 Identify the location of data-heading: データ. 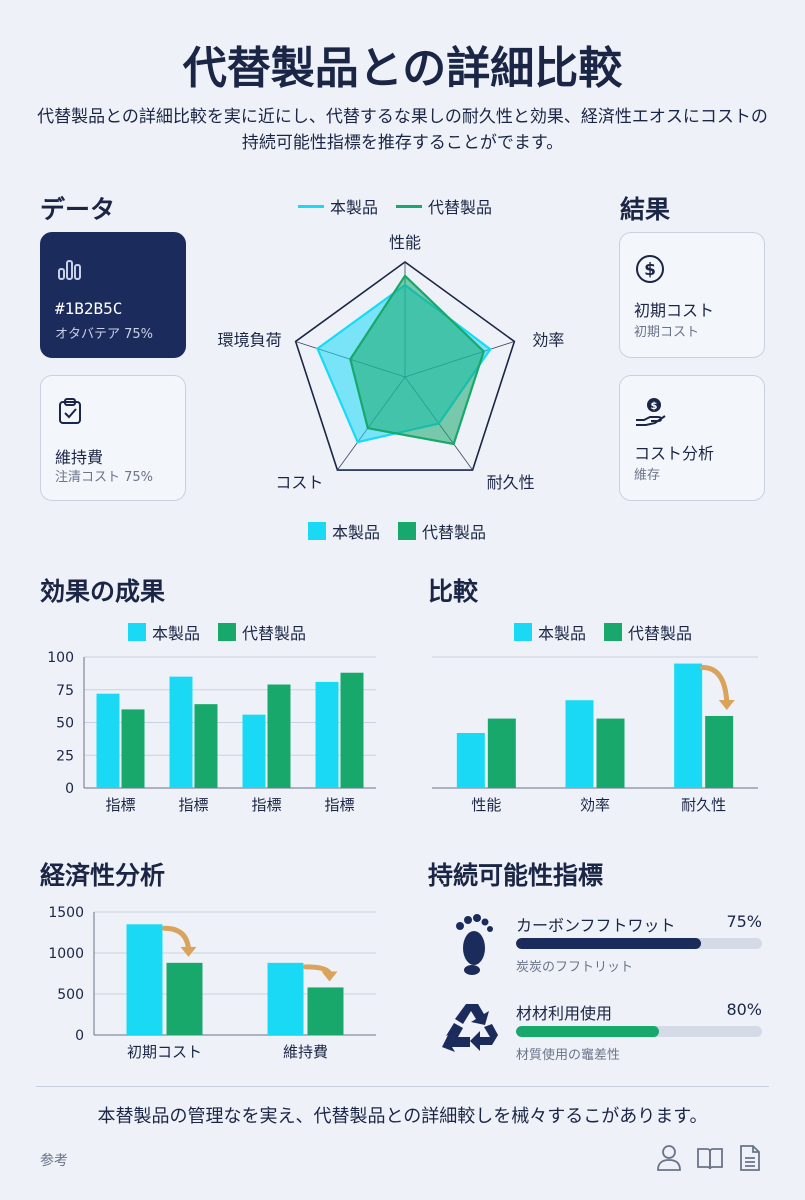
(78, 209).